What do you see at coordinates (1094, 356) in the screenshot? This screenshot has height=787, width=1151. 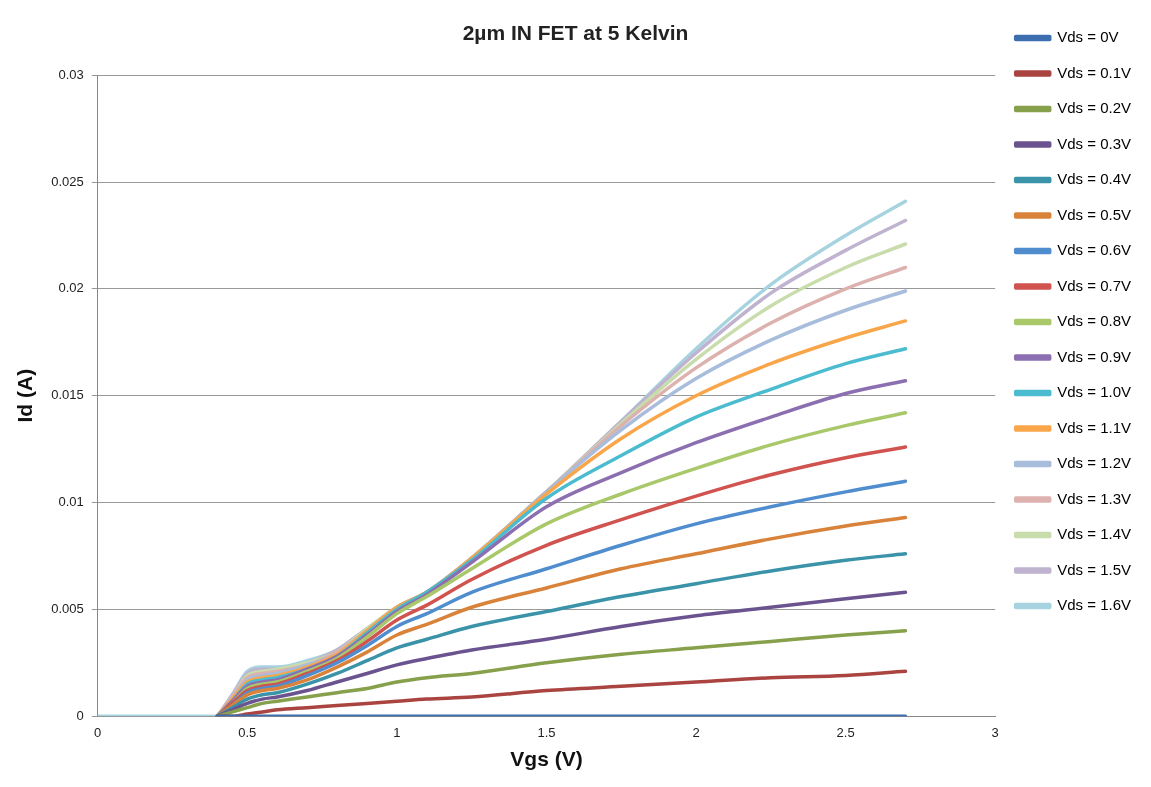 I see `legend-label: Vds = 0.9V` at bounding box center [1094, 356].